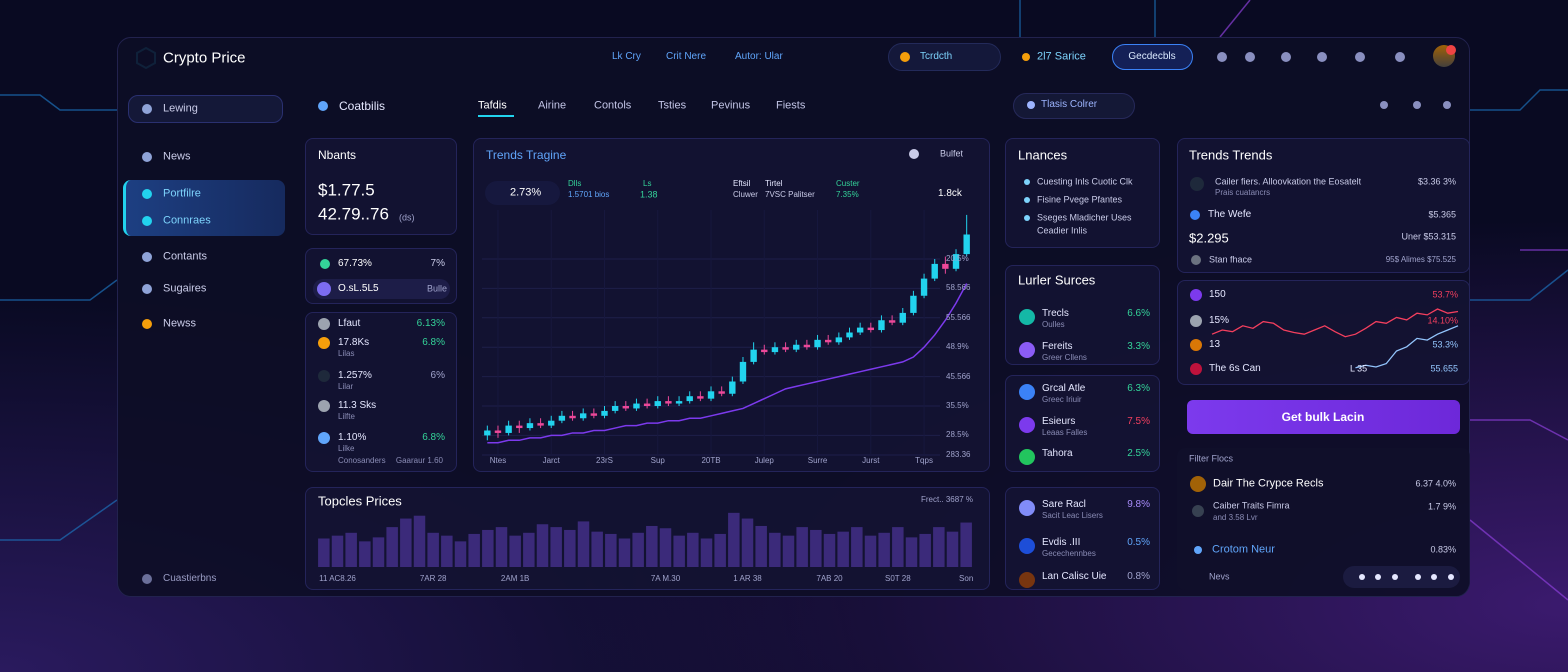  Describe the element at coordinates (182, 193) in the screenshot. I see `sidebar-item: Portfilre` at that location.